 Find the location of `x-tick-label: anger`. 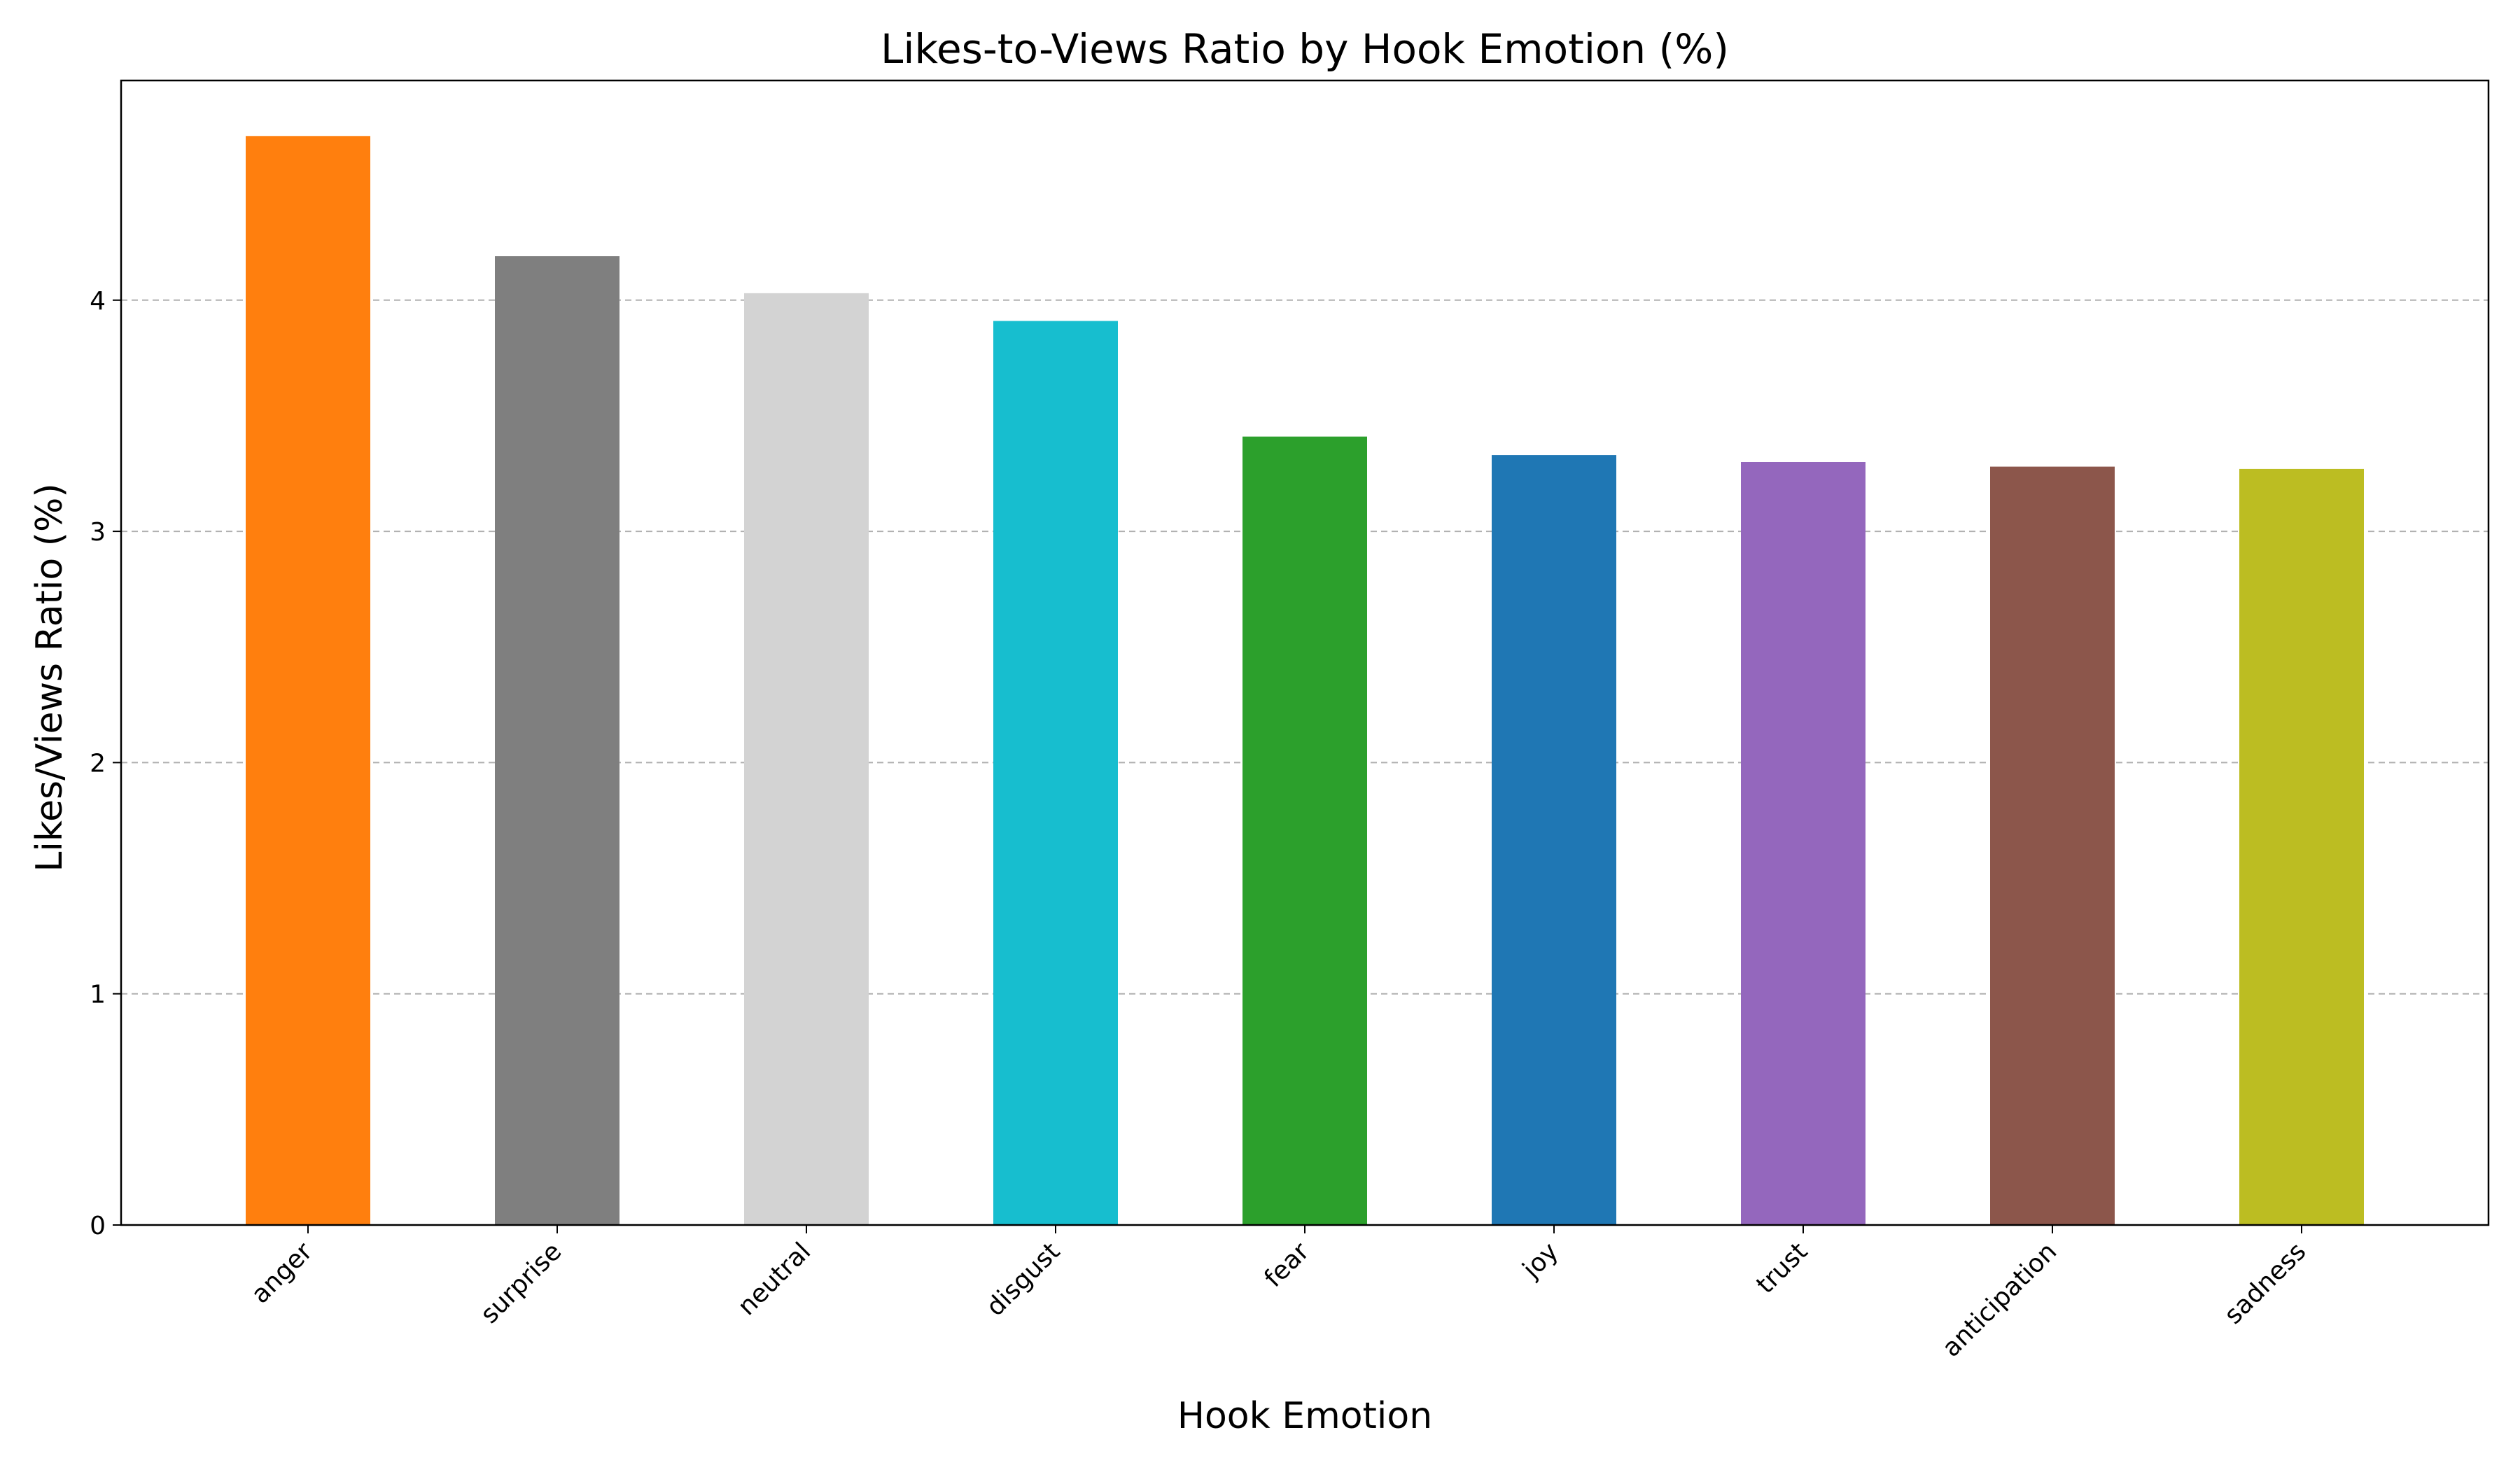

x-tick-label: anger is located at coordinates (282, 1273).